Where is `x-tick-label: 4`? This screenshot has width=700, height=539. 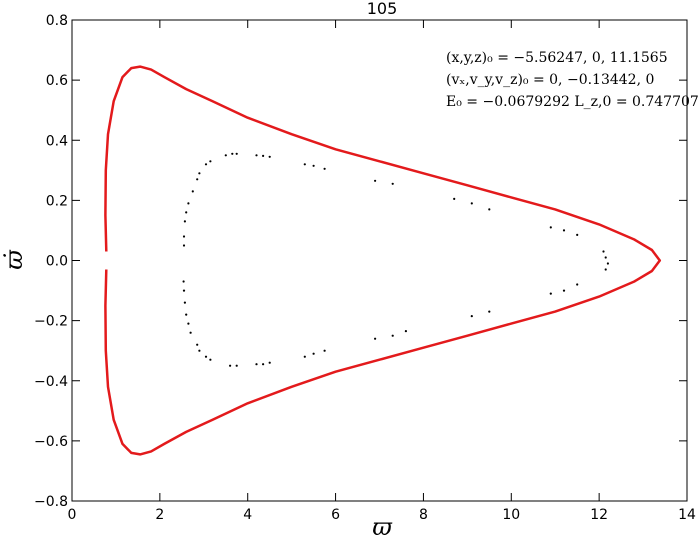 x-tick-label: 4 is located at coordinates (247, 515).